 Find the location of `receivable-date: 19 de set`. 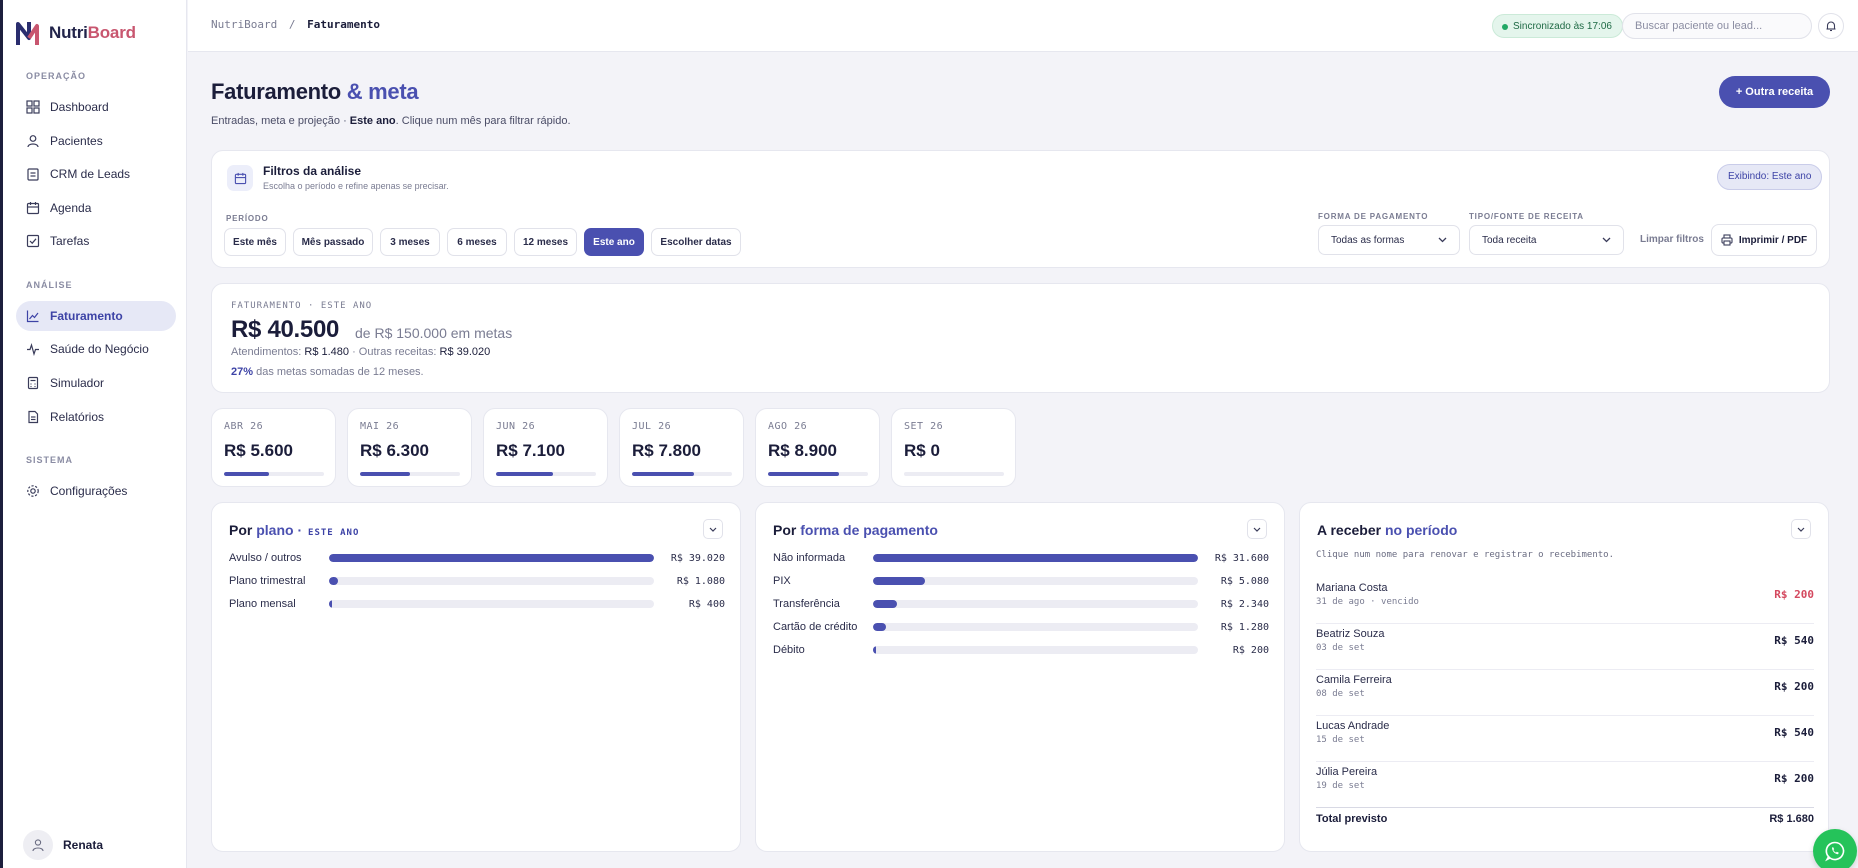

receivable-date: 19 de set is located at coordinates (1340, 786).